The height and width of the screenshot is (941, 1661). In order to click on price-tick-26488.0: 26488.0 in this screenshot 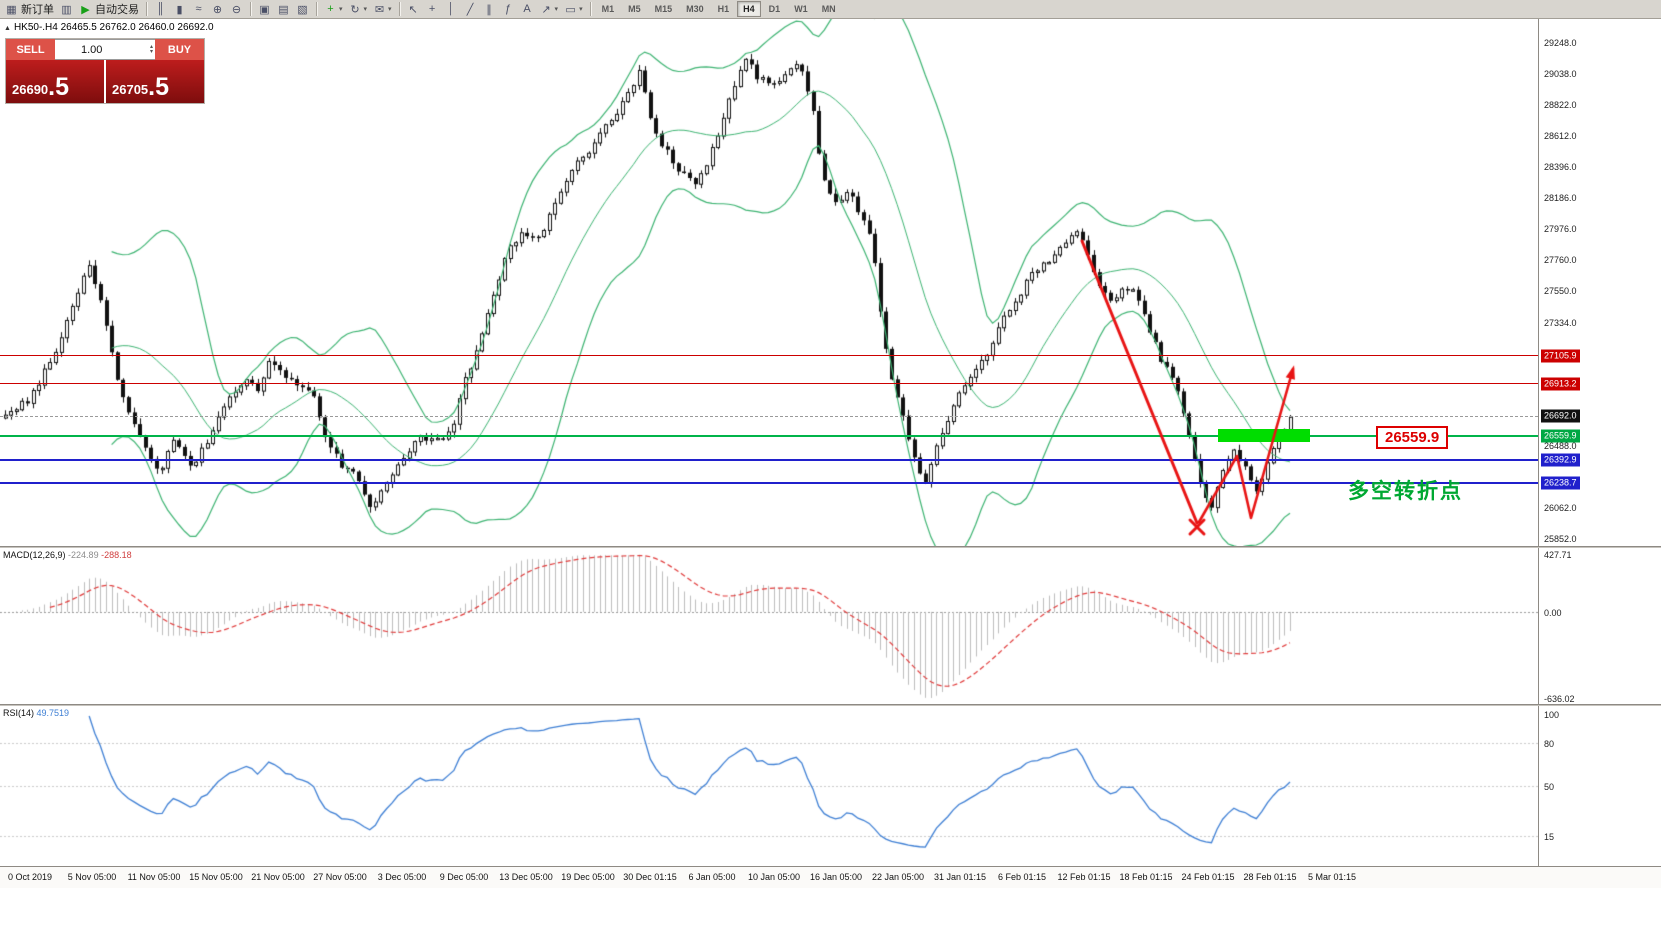, I will do `click(1560, 446)`.